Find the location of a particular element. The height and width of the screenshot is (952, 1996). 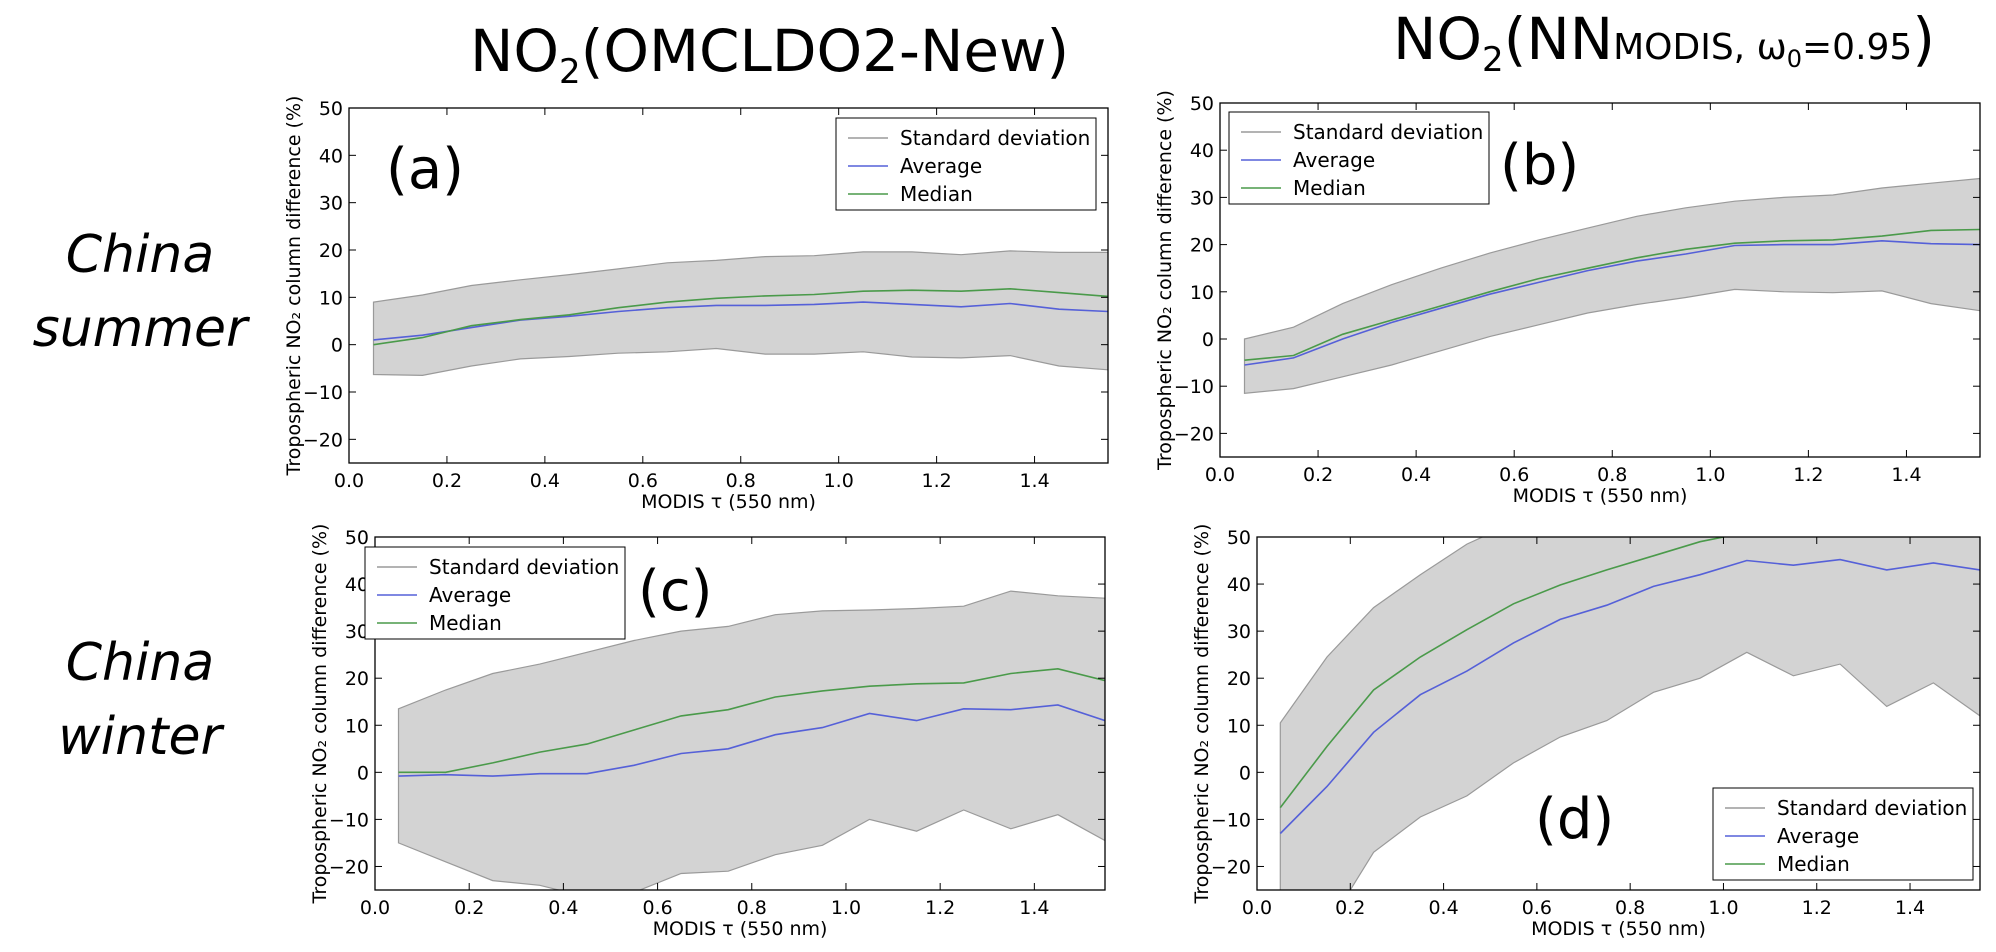

std-band-b is located at coordinates (1611, 285).